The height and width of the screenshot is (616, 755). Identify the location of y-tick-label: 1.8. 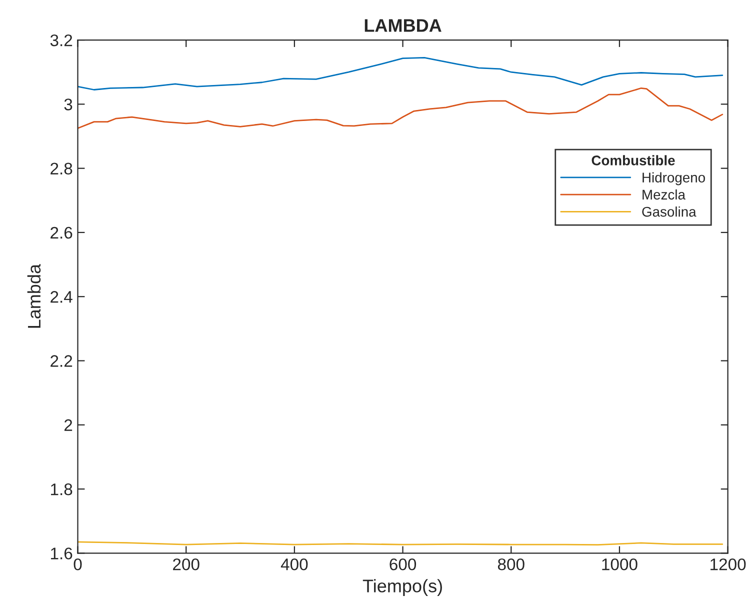
(61, 489).